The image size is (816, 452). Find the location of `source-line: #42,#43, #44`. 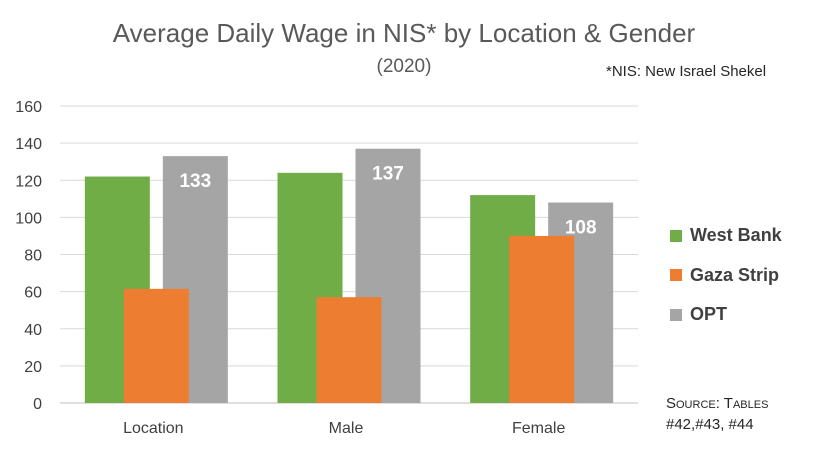

source-line: #42,#43, #44 is located at coordinates (710, 424).